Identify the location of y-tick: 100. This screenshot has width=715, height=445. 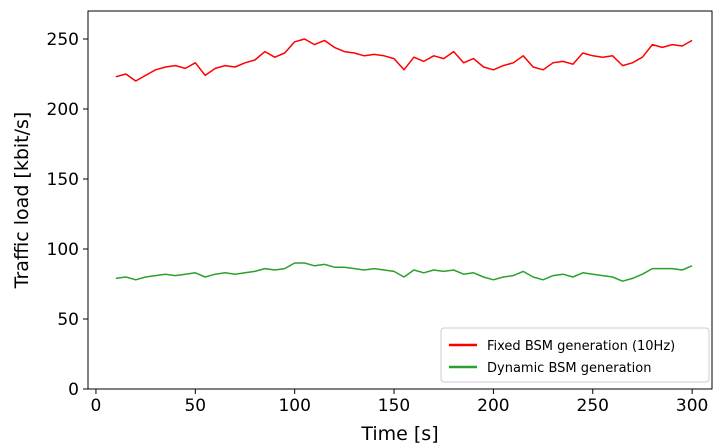
(67, 250).